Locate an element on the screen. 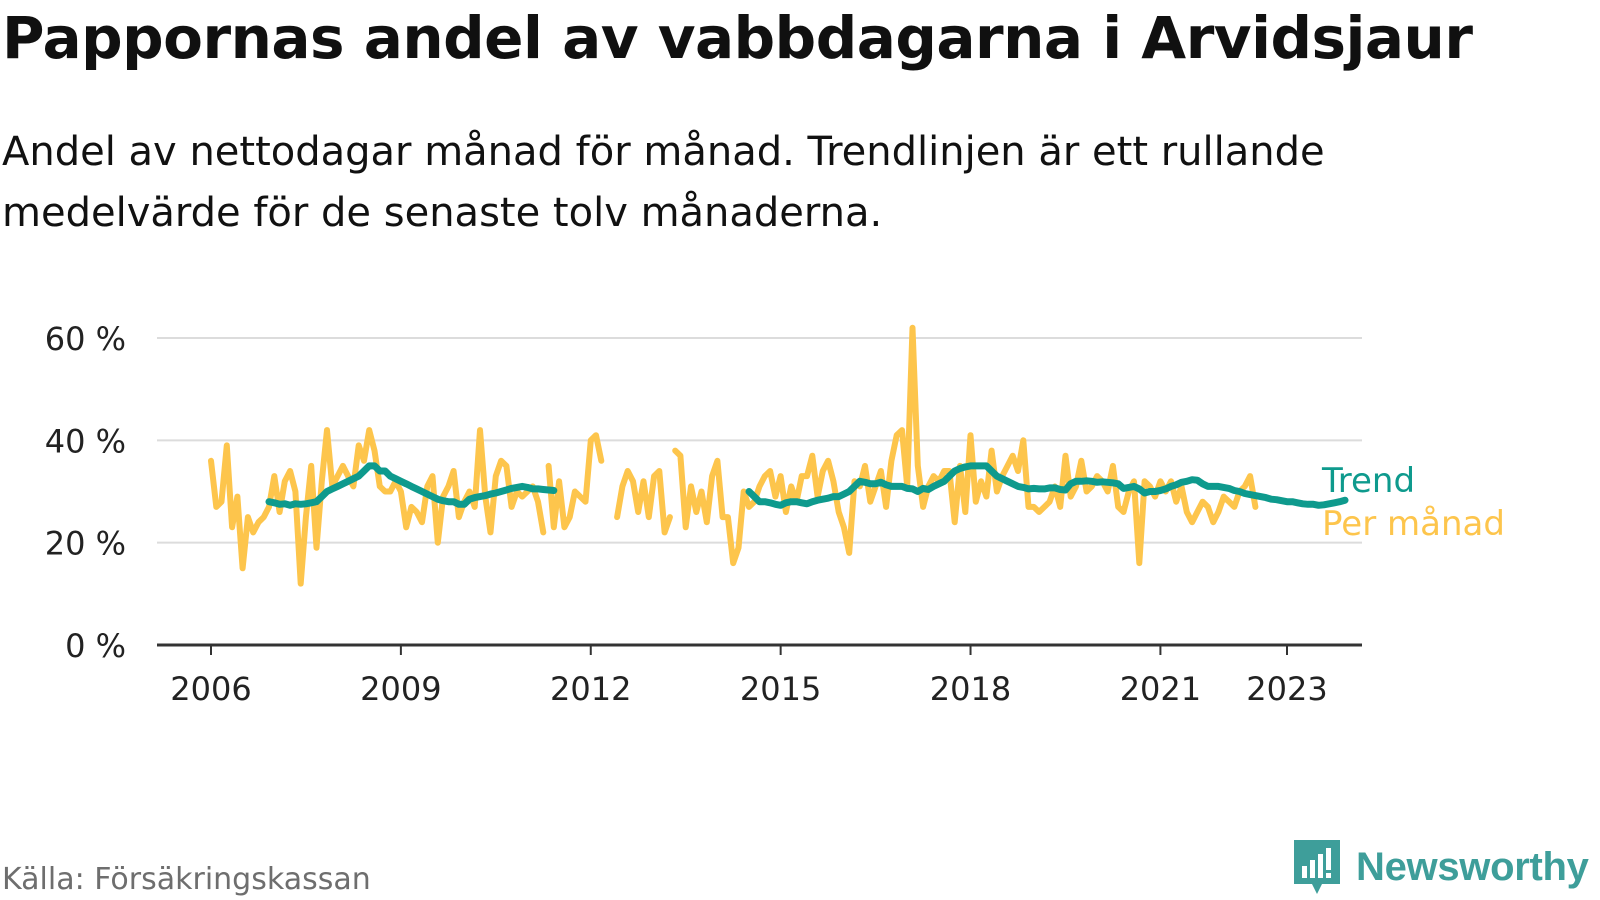  y-tick-label: 0 % is located at coordinates (95, 646).